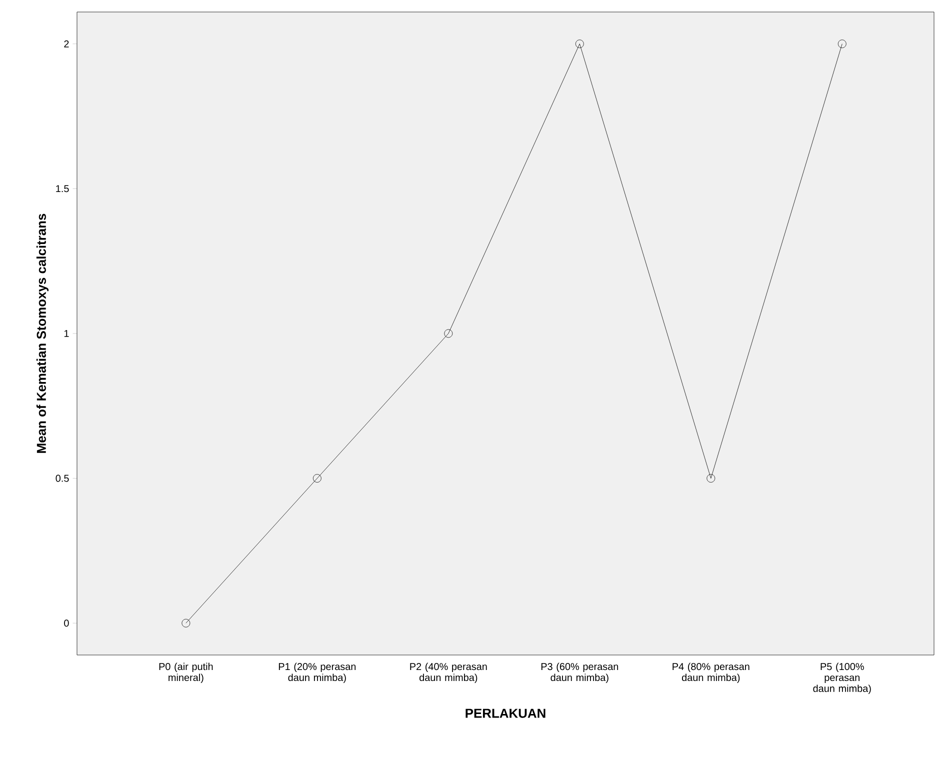 The image size is (939, 760). What do you see at coordinates (711, 673) in the screenshot?
I see `x-tick-label: P4 (80% perasan daun mimba)` at bounding box center [711, 673].